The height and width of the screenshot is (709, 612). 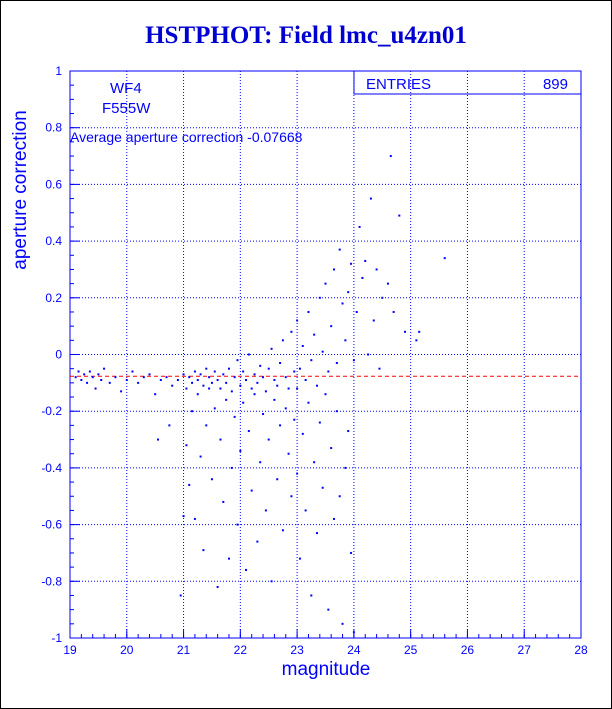 What do you see at coordinates (306, 35) in the screenshot?
I see `chart-title: HSTPHOT: Field lmc_u4zn01` at bounding box center [306, 35].